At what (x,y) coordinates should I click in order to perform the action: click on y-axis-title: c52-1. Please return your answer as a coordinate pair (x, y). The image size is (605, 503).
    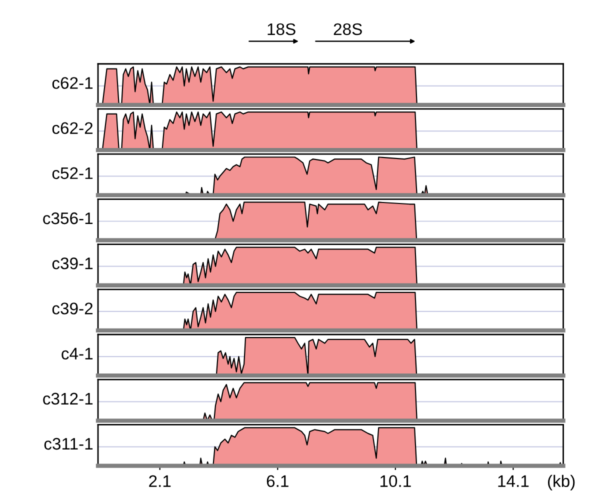
    Looking at the image, I should click on (72, 173).